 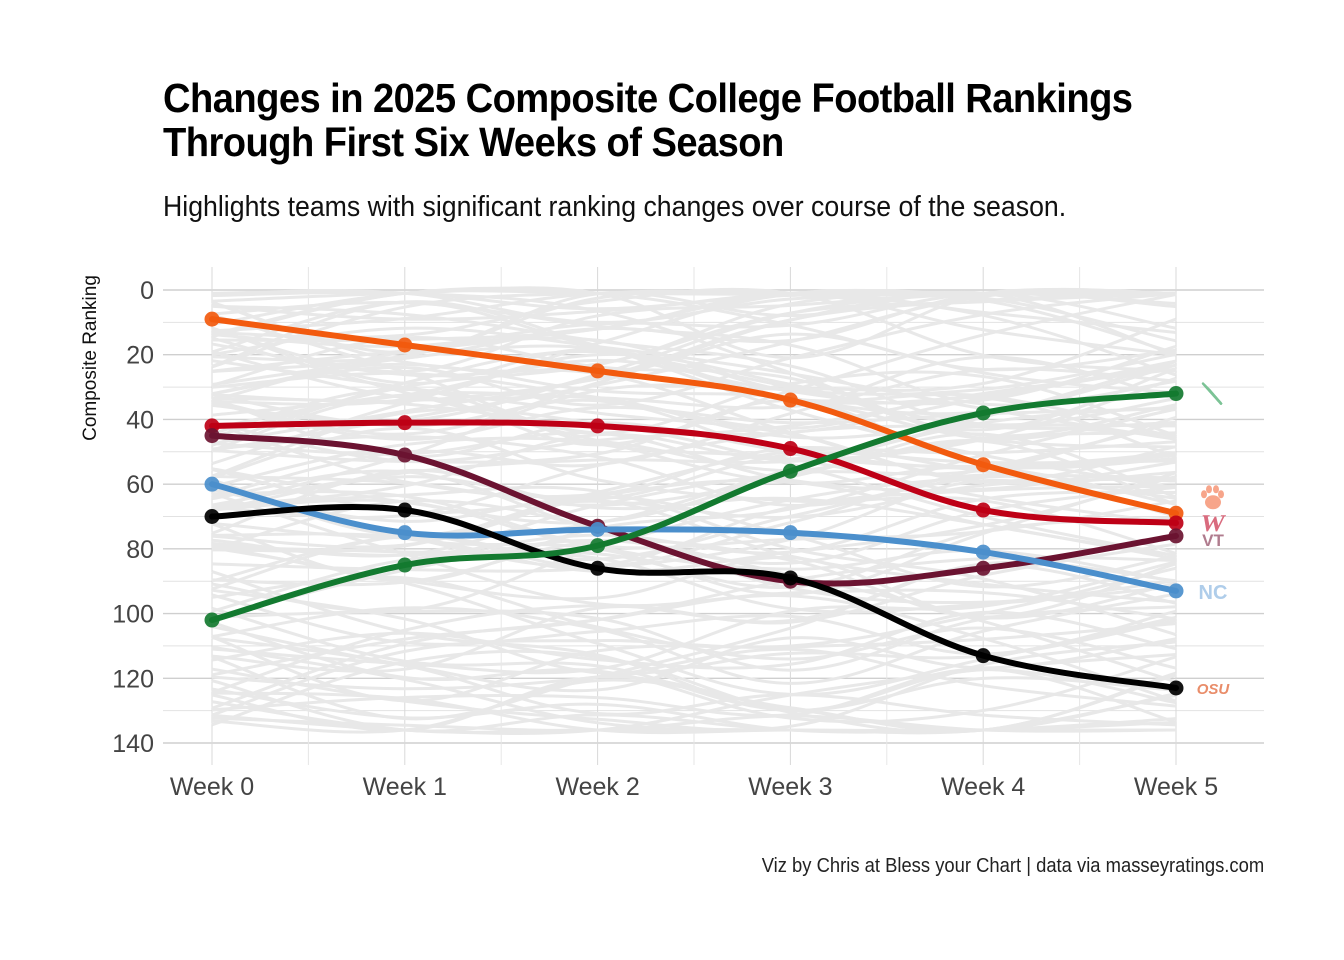 I want to click on nc-interlock-icon: NC, so click(x=1213, y=593).